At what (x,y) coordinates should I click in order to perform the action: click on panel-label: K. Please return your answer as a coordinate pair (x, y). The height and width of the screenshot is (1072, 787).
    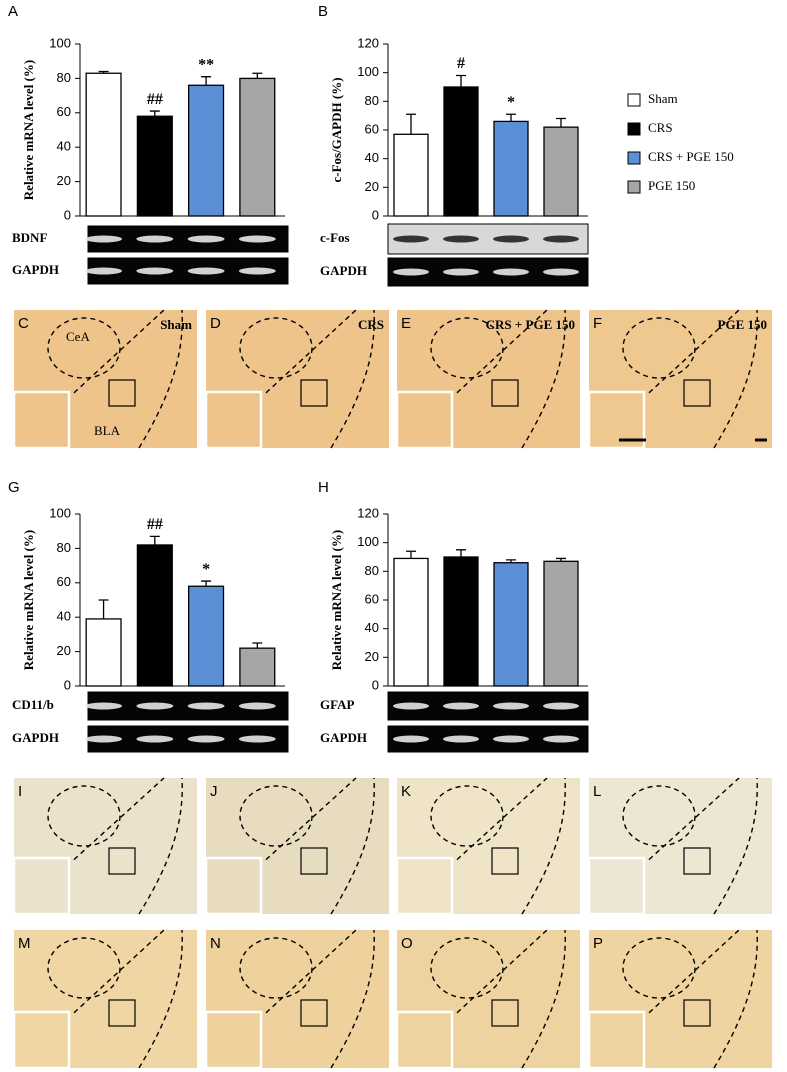
    Looking at the image, I should click on (406, 791).